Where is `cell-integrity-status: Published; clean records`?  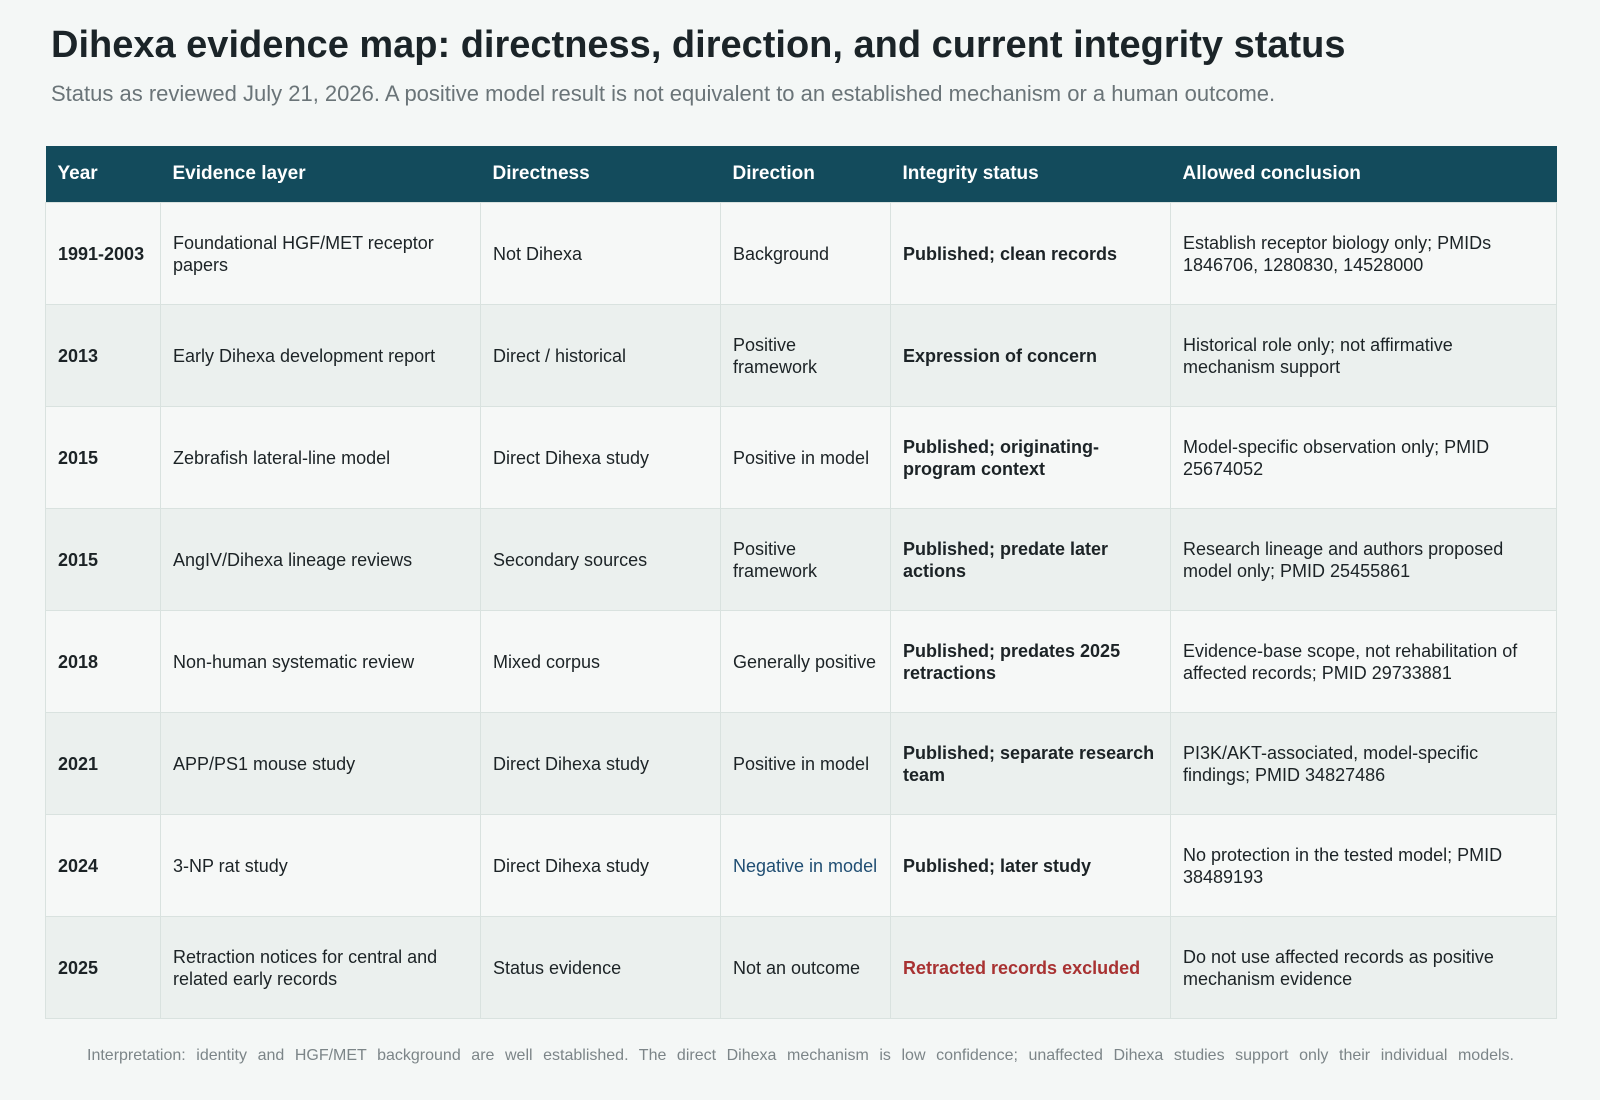 cell-integrity-status: Published; clean records is located at coordinates (1030, 253).